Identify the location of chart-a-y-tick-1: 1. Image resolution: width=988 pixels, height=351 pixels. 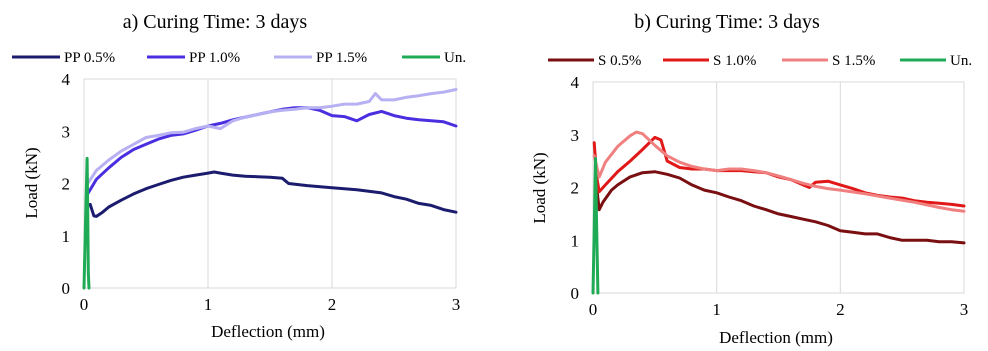
(66, 236).